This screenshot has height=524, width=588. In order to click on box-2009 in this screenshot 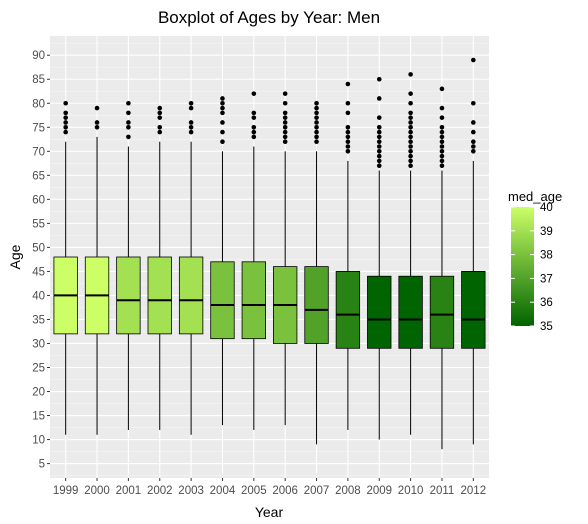, I will do `click(379, 258)`.